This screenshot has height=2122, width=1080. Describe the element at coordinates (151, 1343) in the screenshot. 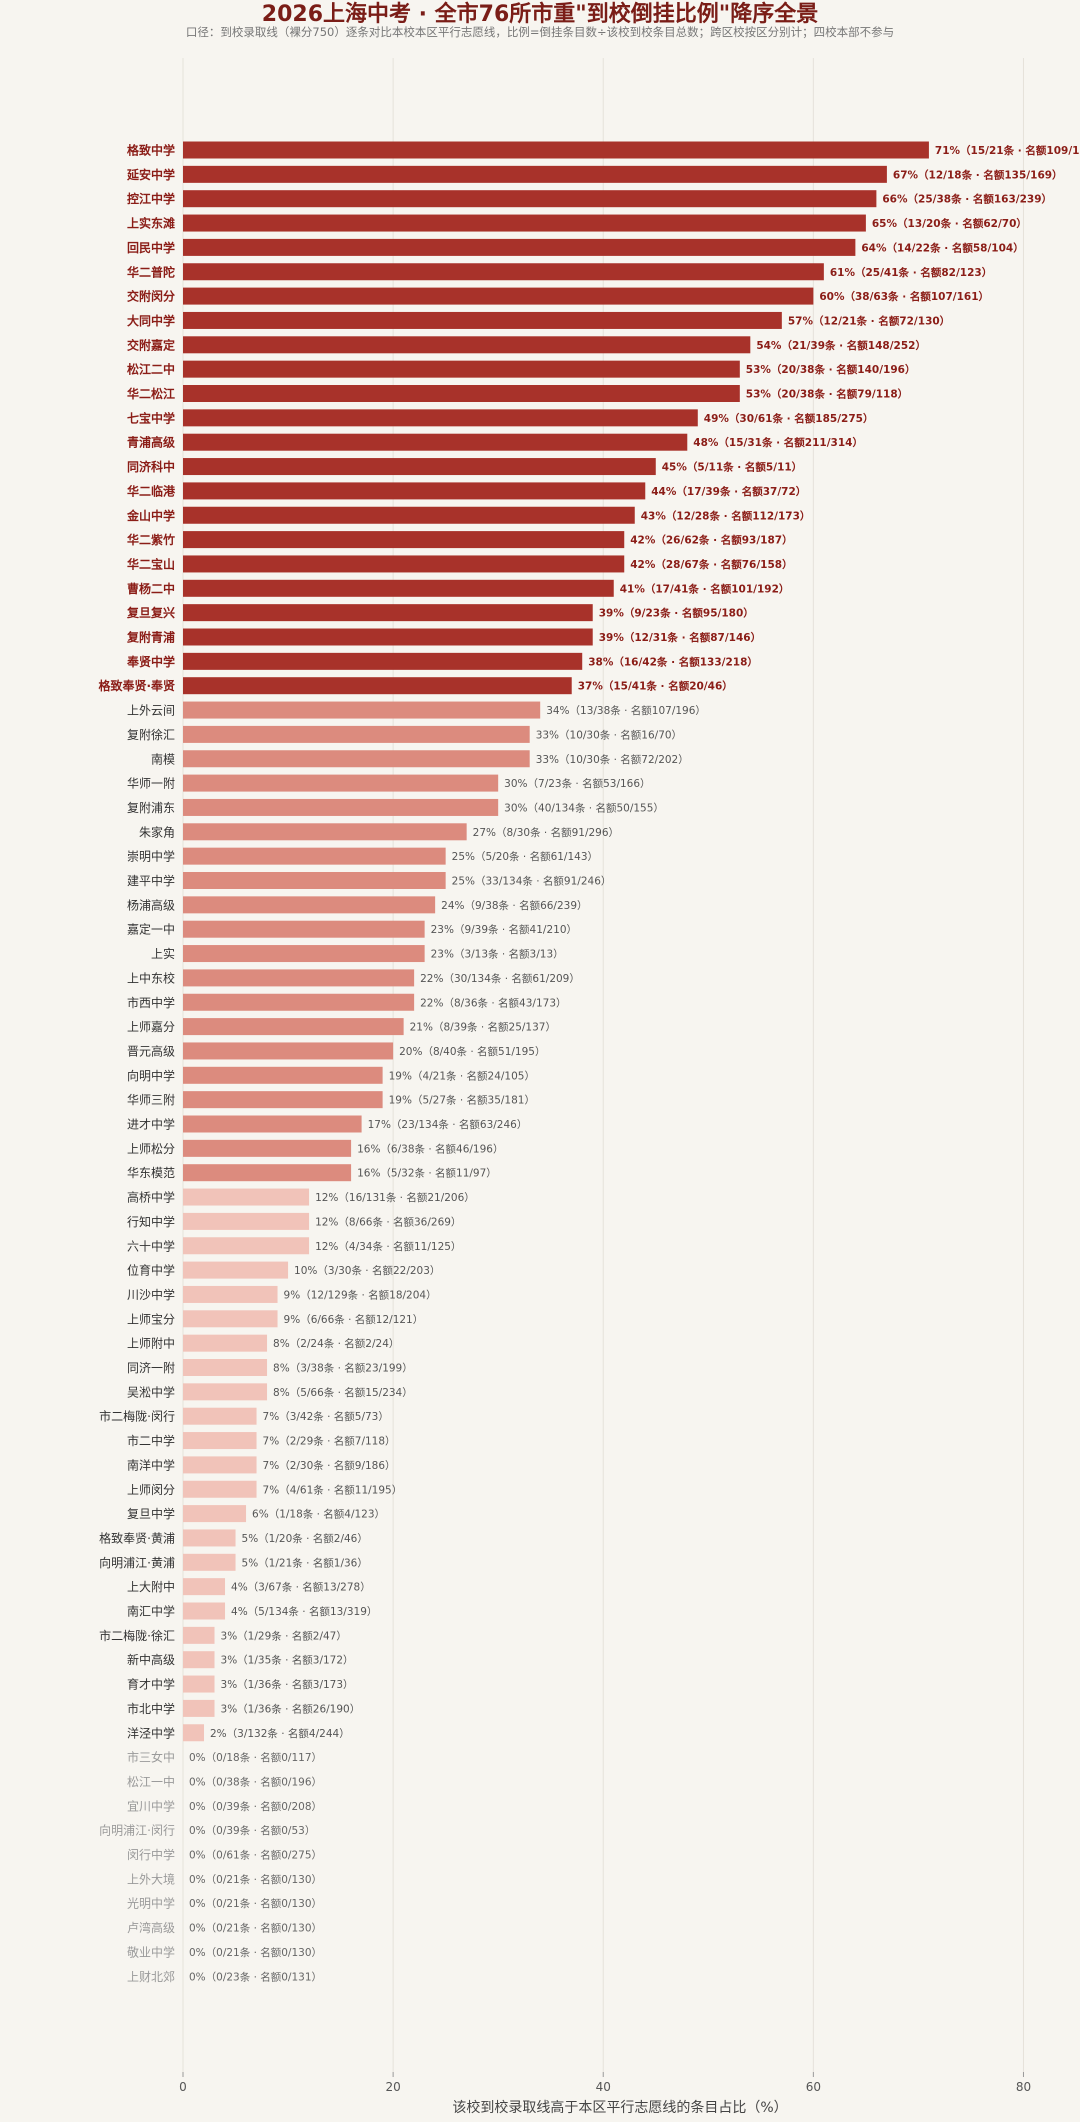

I see `y-tick-label: 上师附中` at that location.